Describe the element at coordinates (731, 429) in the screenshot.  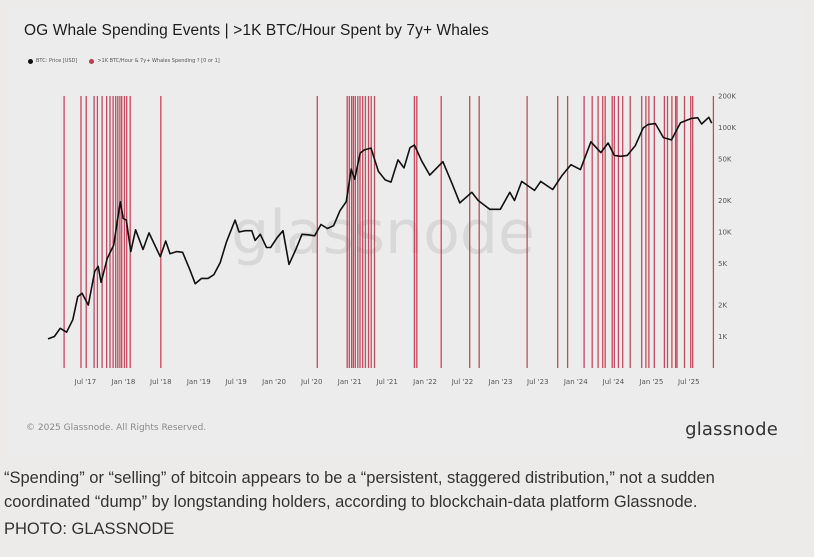
I see `glassnode-logo: glassnode` at that location.